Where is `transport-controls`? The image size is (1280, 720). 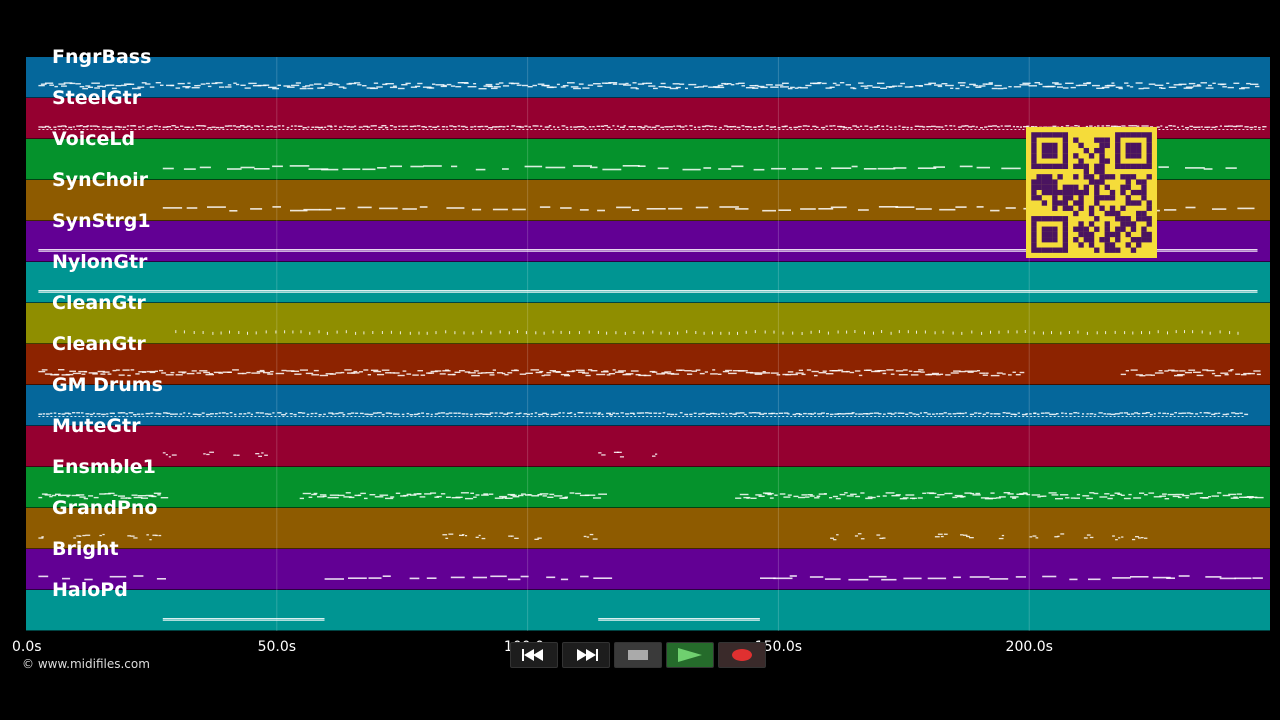 transport-controls is located at coordinates (638, 656).